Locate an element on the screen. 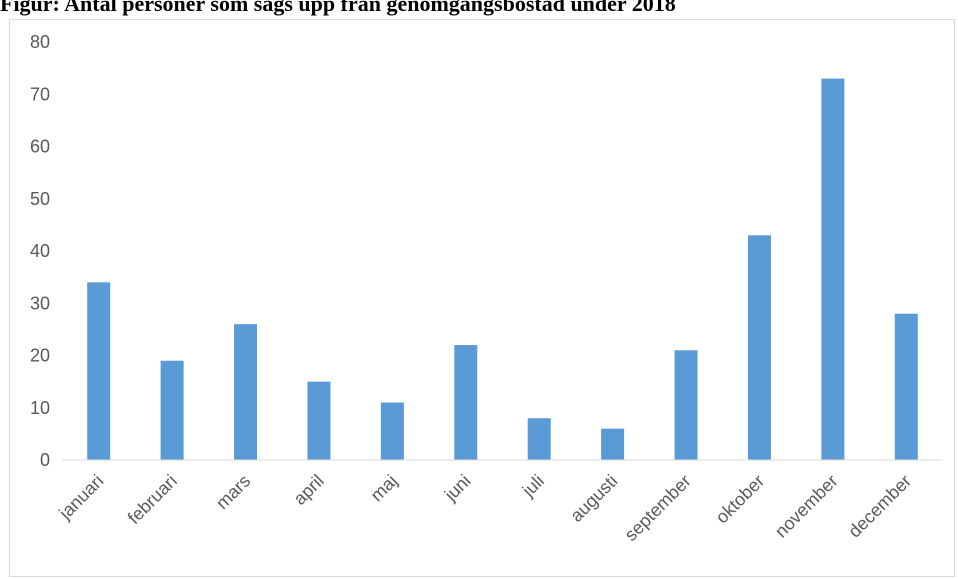  y-tick-label: 60 is located at coordinates (40, 147).